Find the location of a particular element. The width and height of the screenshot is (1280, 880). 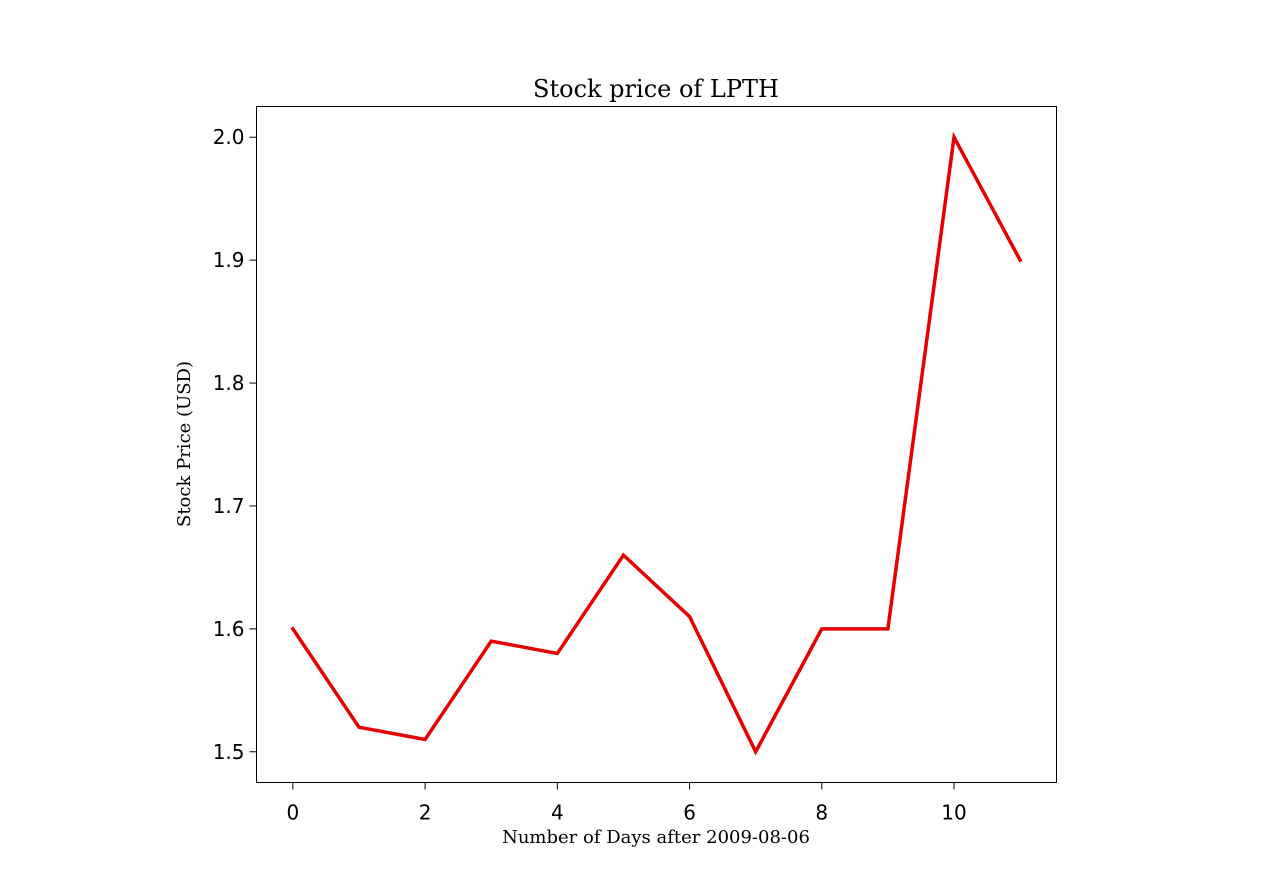

y-tick-label: 1.8 is located at coordinates (229, 383).